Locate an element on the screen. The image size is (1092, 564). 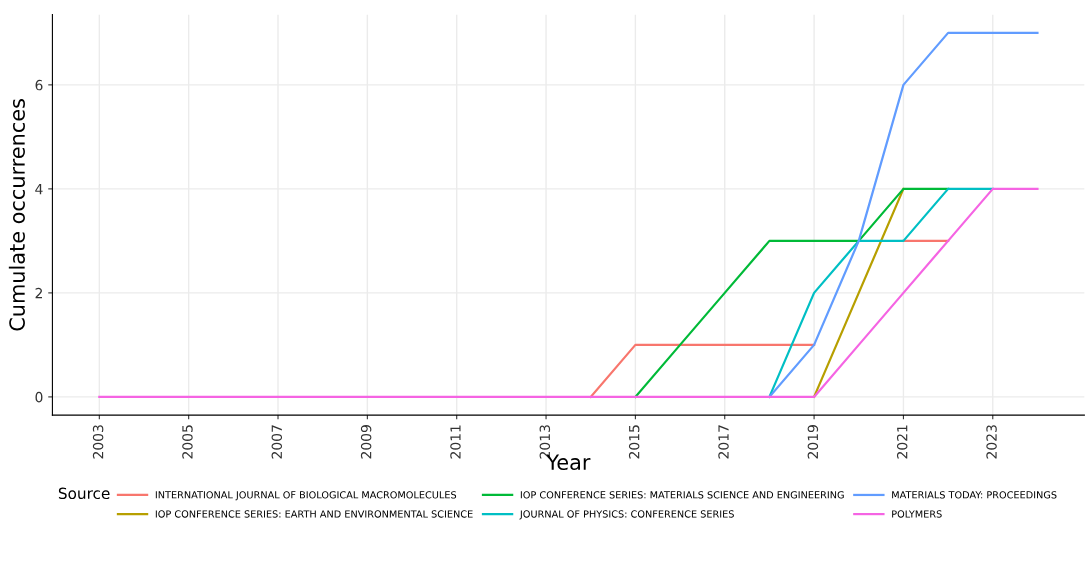
legend-label: POLYMERS is located at coordinates (917, 514).